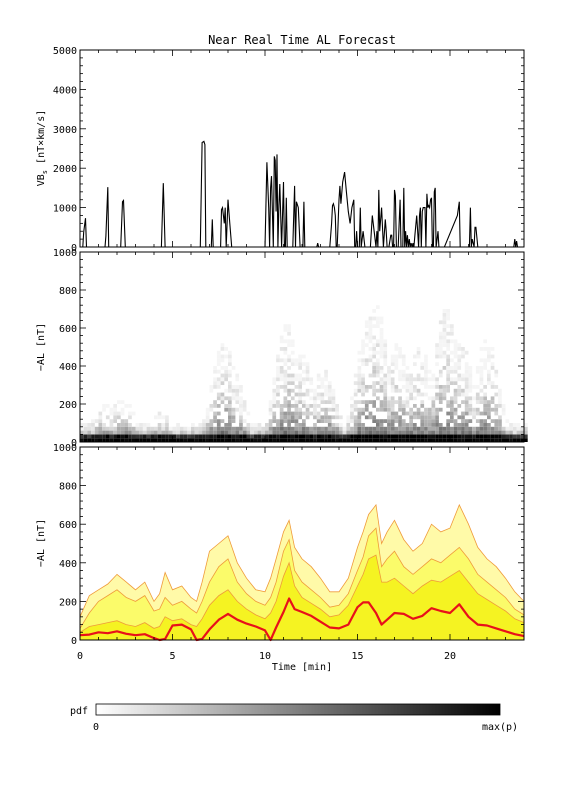 Image resolution: width=576 pixels, height=792 pixels. I want to click on colorbar, so click(298, 709).